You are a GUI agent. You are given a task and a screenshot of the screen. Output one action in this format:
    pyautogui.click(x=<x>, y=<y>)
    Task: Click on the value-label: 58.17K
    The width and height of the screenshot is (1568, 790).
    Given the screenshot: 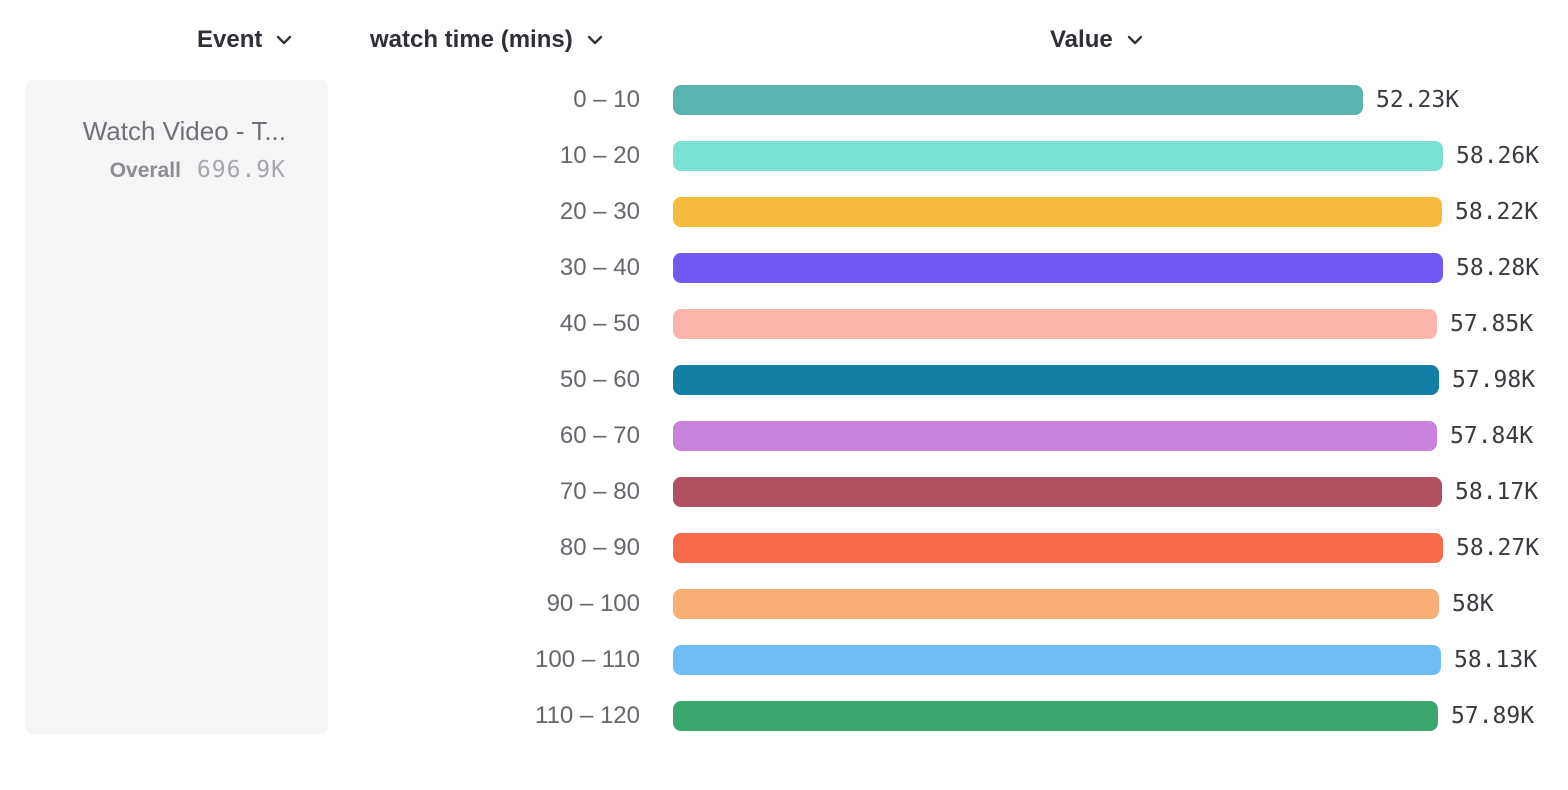 What is the action you would take?
    pyautogui.click(x=1497, y=492)
    